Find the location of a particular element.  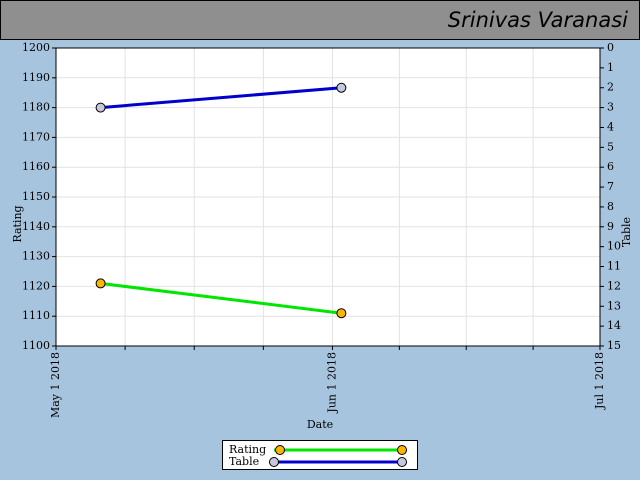

legend is located at coordinates (320, 455).